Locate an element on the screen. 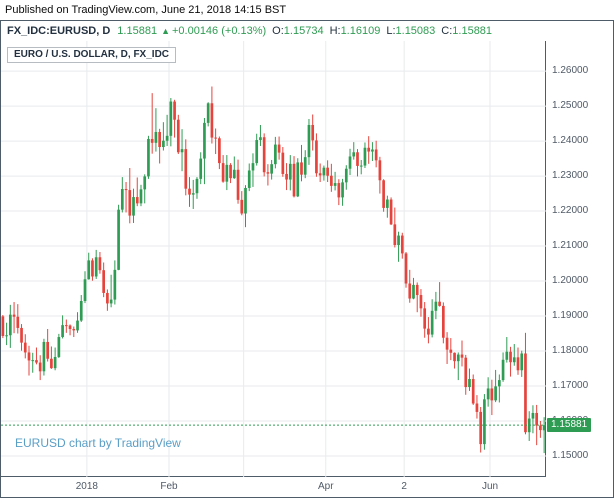  low-value: 1.15083 is located at coordinates (415, 31).